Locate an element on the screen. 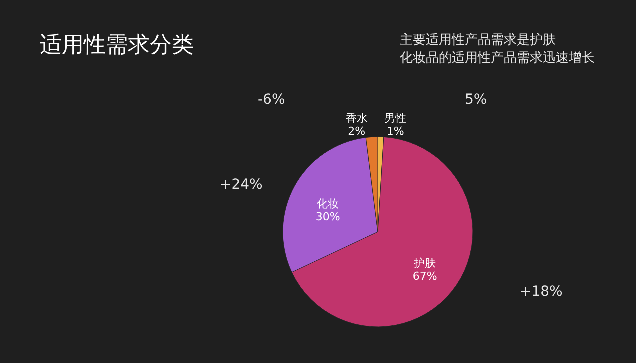  data-label: 1% is located at coordinates (395, 131).